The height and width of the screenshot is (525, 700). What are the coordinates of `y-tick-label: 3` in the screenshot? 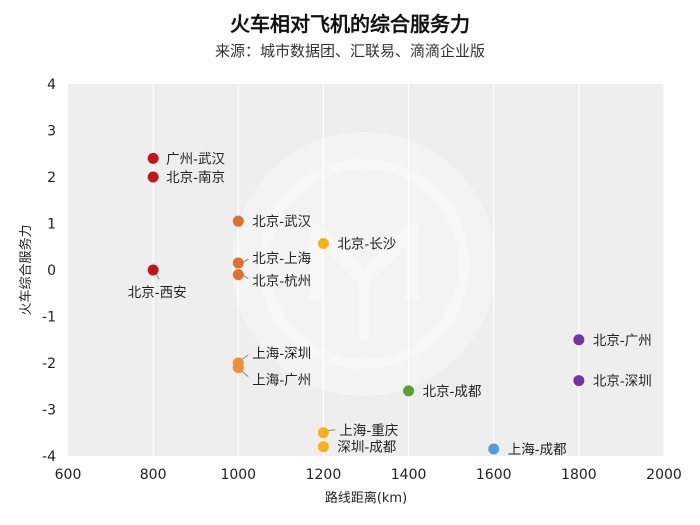 It's located at (51, 132).